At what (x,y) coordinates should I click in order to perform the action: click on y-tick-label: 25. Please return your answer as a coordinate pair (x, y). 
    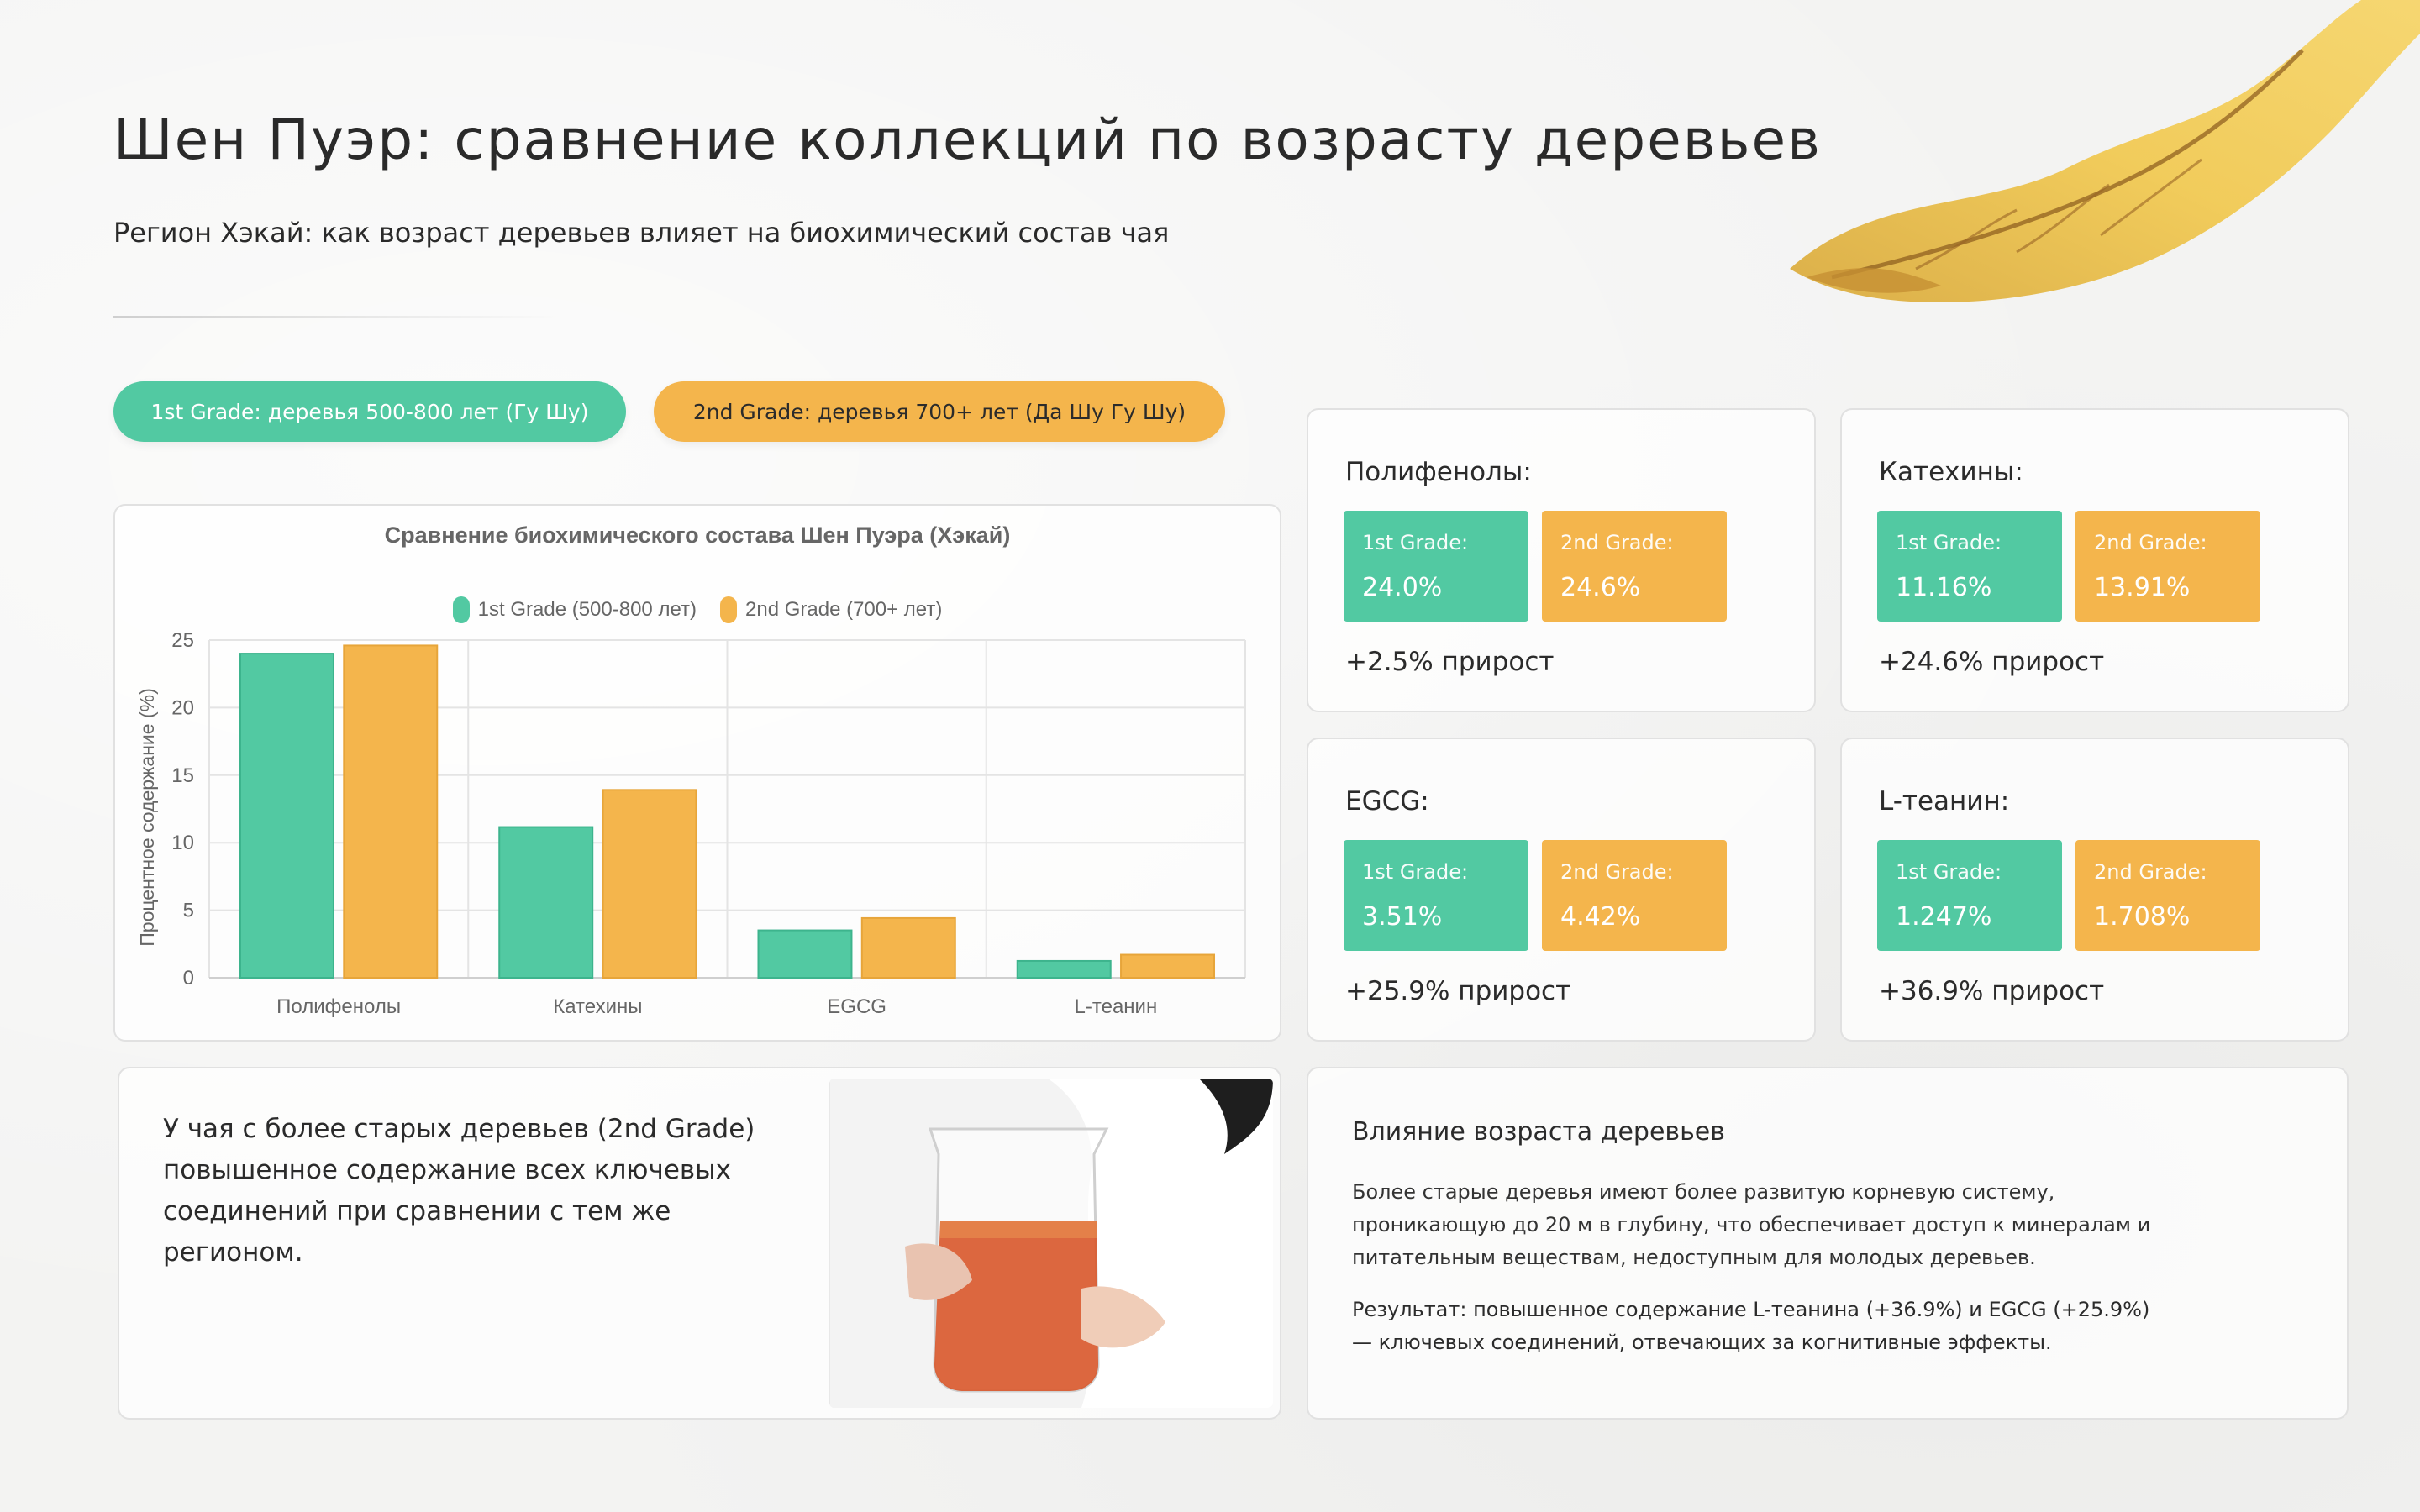
    Looking at the image, I should click on (182, 640).